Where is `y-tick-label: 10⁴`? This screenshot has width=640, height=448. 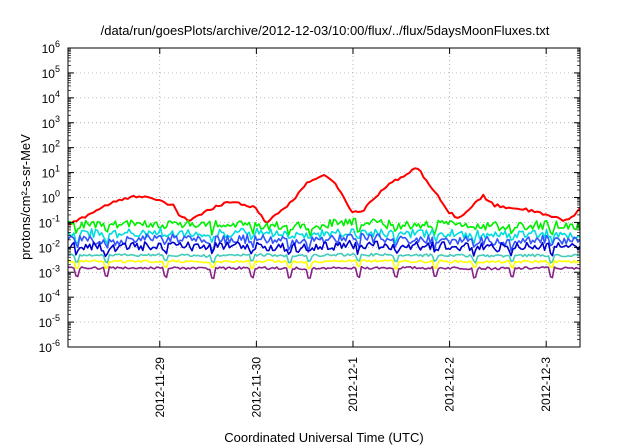 y-tick-label: 10⁴ is located at coordinates (51, 97).